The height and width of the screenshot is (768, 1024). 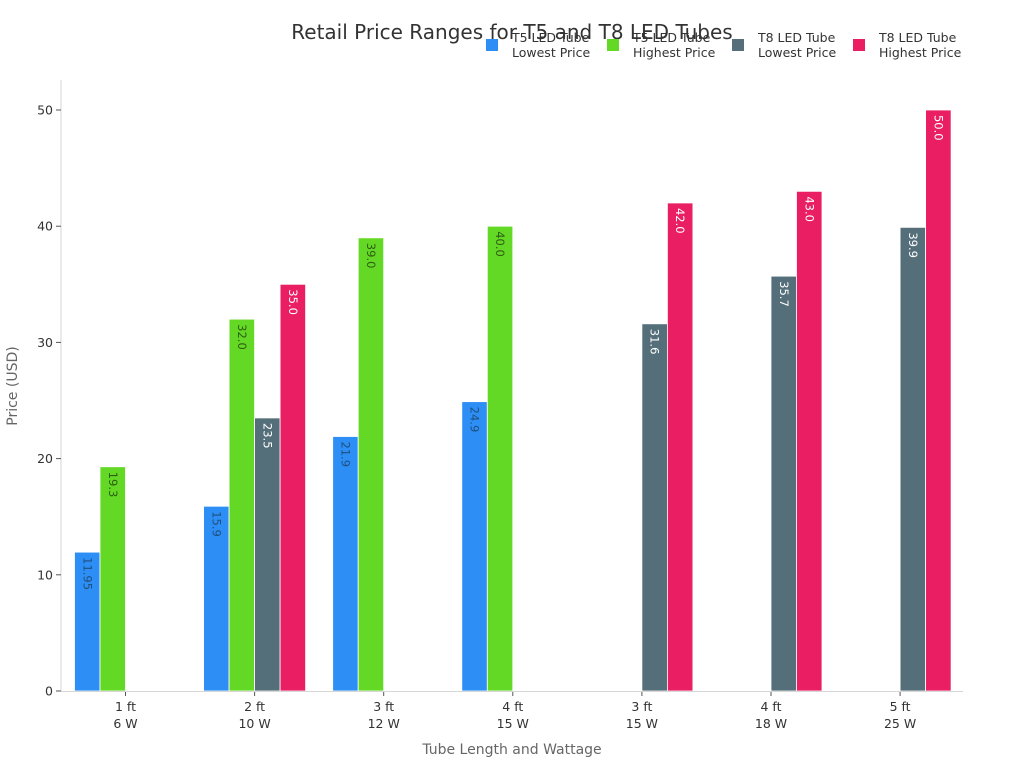 I want to click on y-tick-label: 0, so click(x=49, y=691).